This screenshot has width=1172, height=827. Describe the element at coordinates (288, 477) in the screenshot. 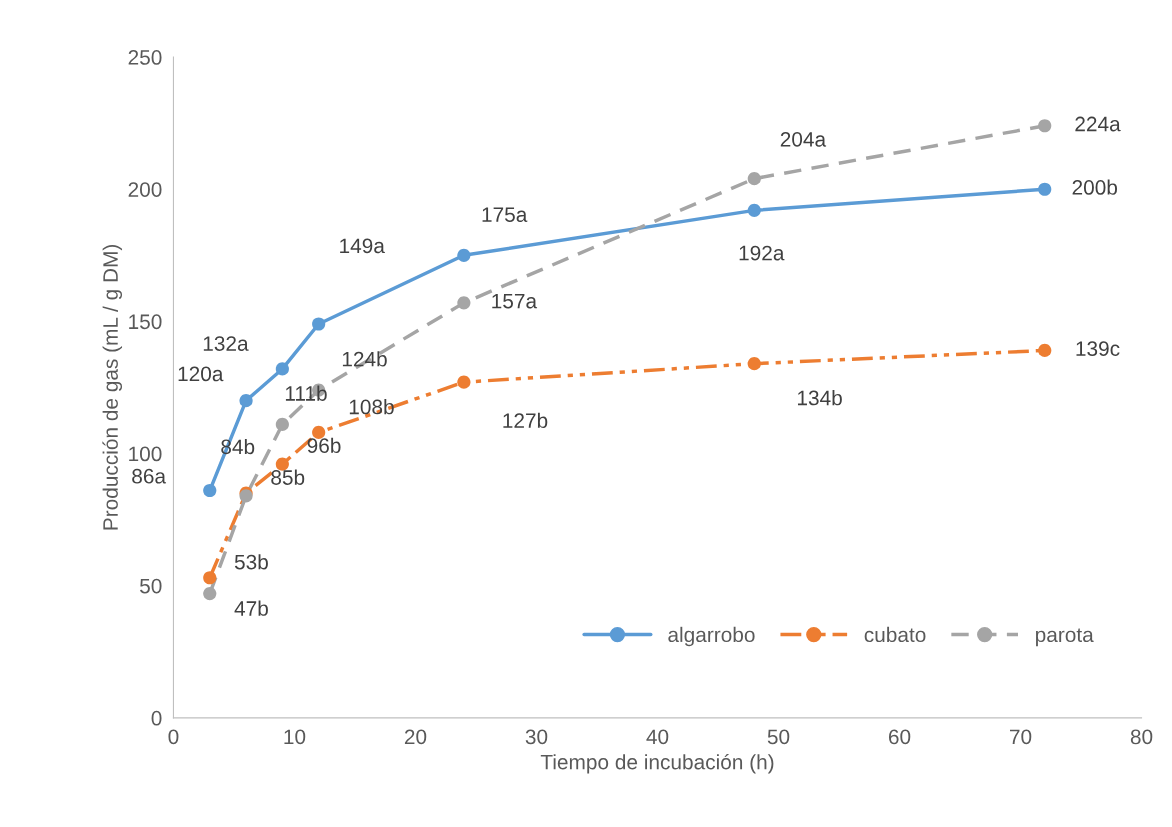

I see `data-label: 85b` at that location.